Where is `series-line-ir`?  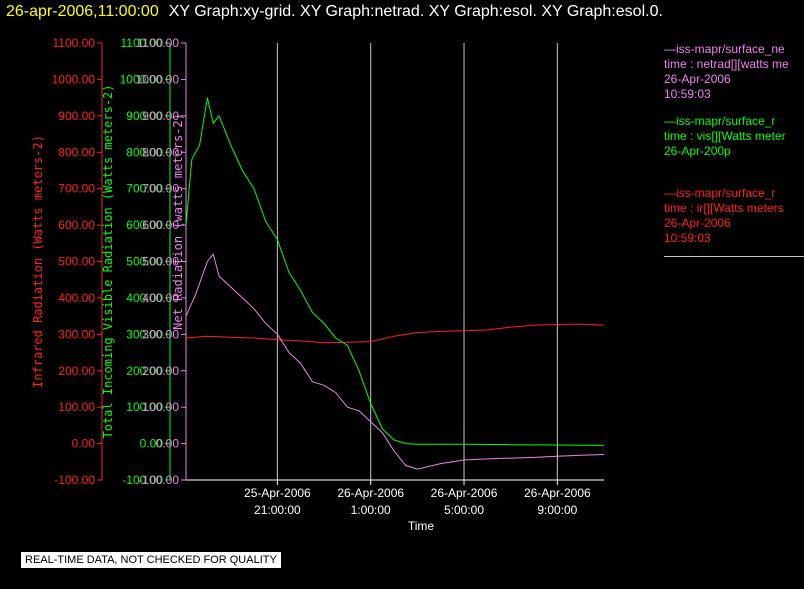
series-line-ir is located at coordinates (395, 333).